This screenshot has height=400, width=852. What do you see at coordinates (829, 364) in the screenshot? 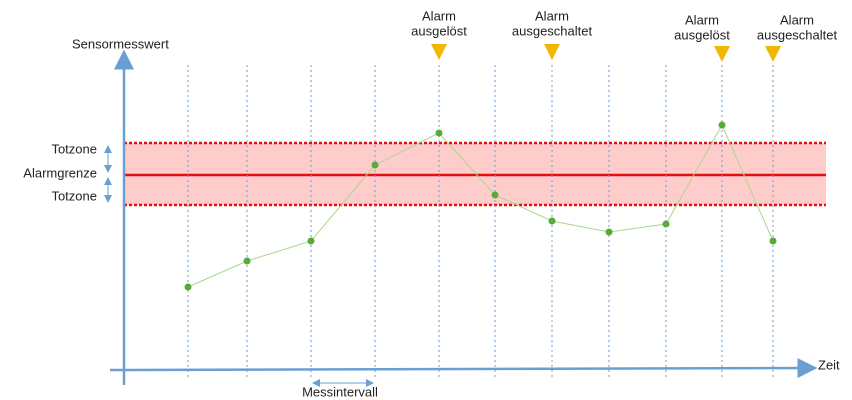
I see `x-axis-label: Zeit` at bounding box center [829, 364].